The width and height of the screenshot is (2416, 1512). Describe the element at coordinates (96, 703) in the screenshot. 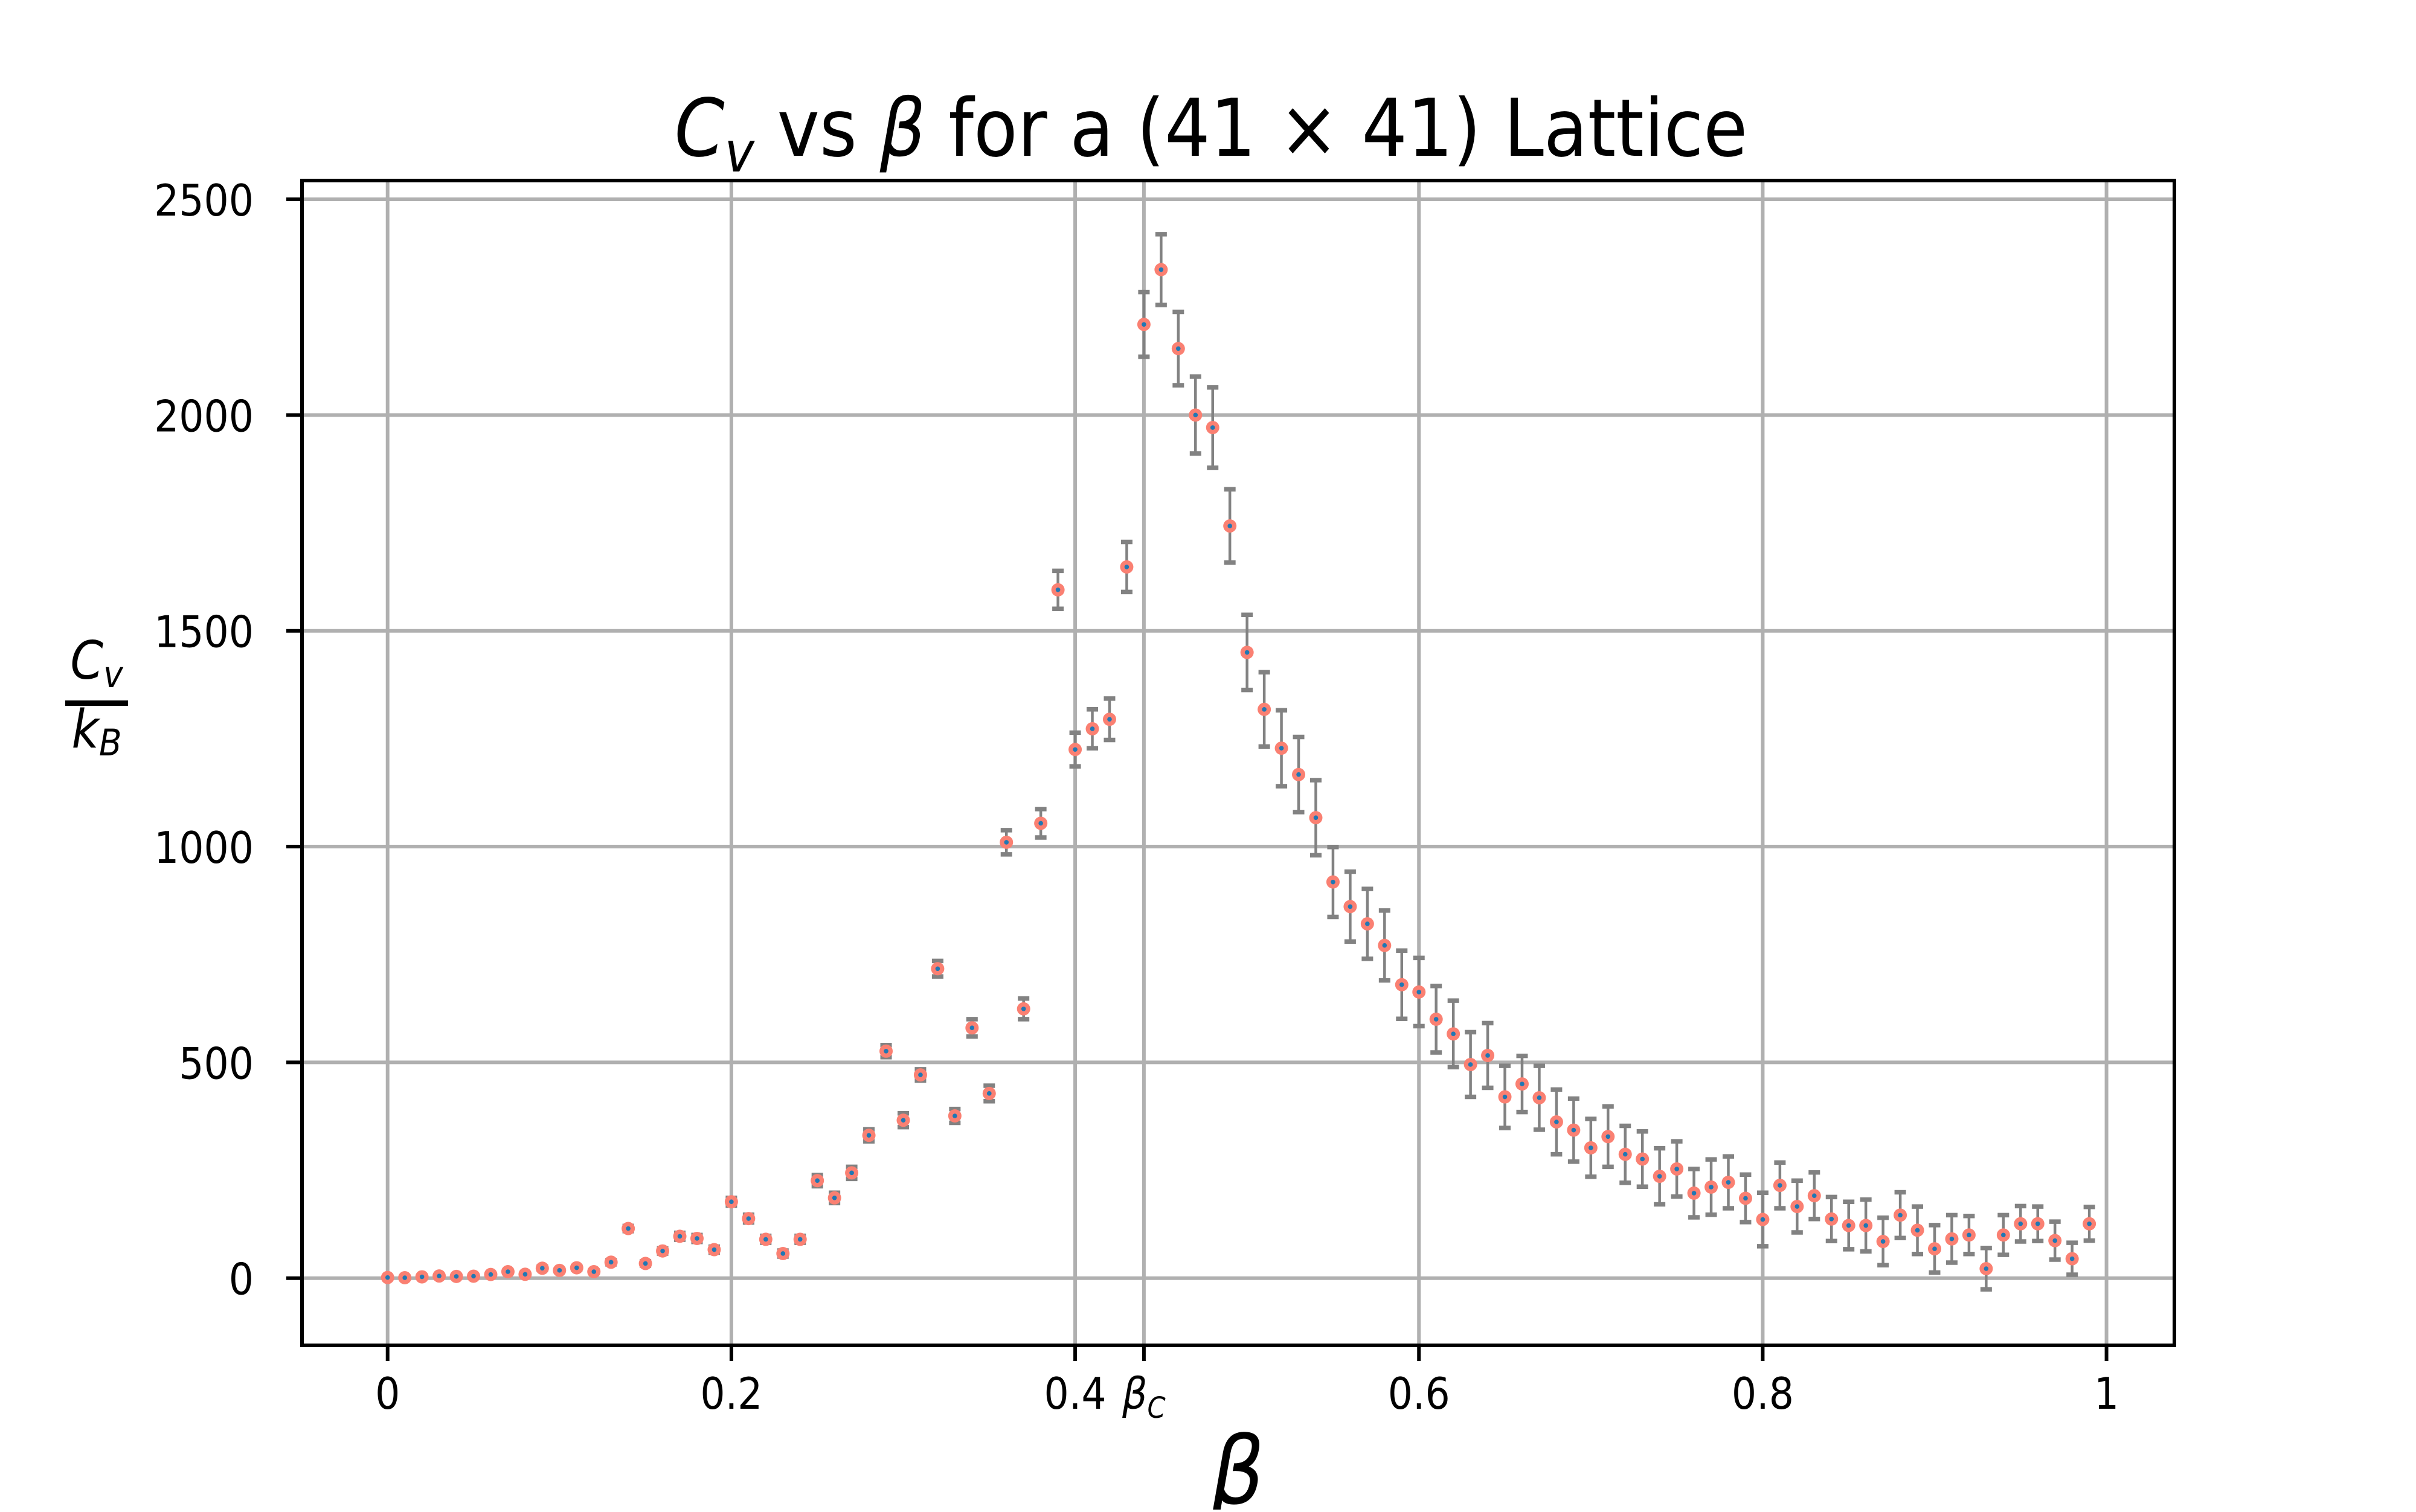

I see `y-label-fraction-bar` at that location.